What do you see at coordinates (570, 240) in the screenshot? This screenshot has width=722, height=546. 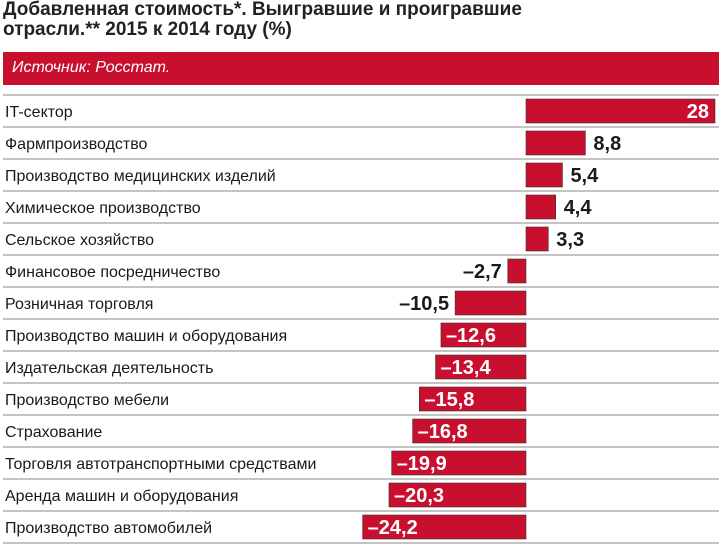 I see `value-label: 3,3` at bounding box center [570, 240].